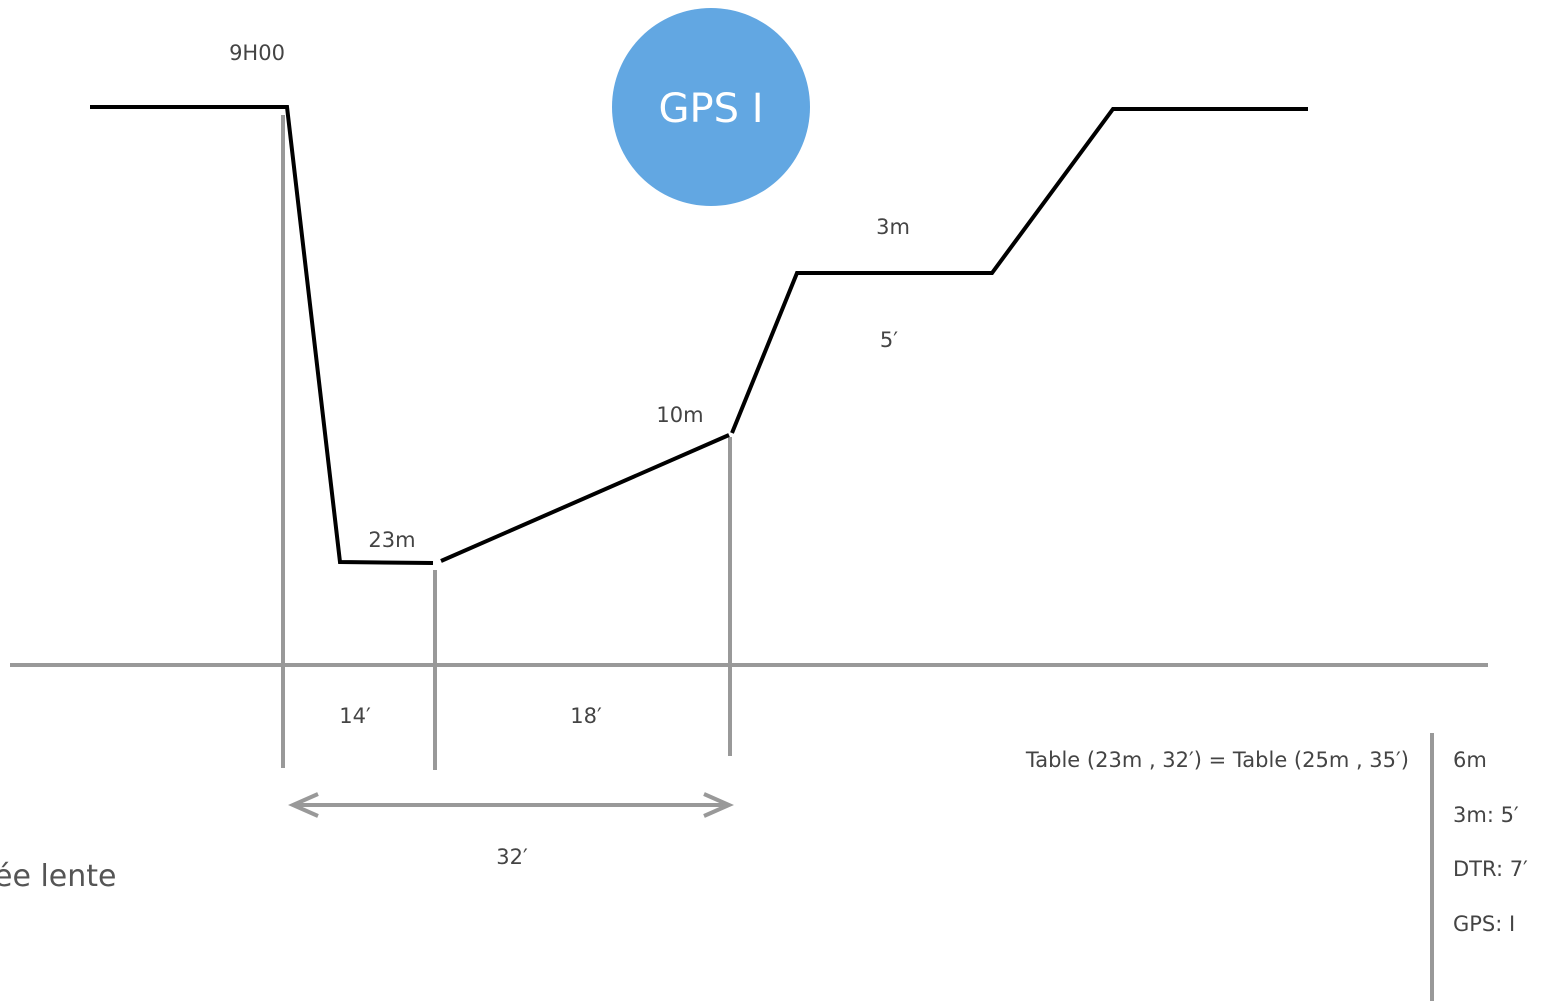 The height and width of the screenshot is (1001, 1549). I want to click on dive-profile-line-ascent, so click(585, 498).